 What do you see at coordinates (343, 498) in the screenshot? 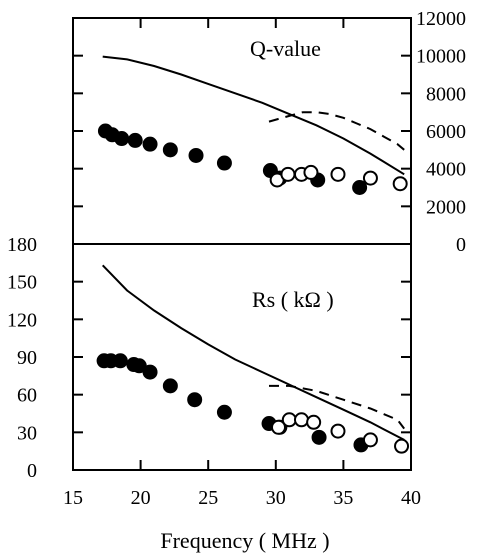
I see `x-tick-label: 35` at bounding box center [343, 498].